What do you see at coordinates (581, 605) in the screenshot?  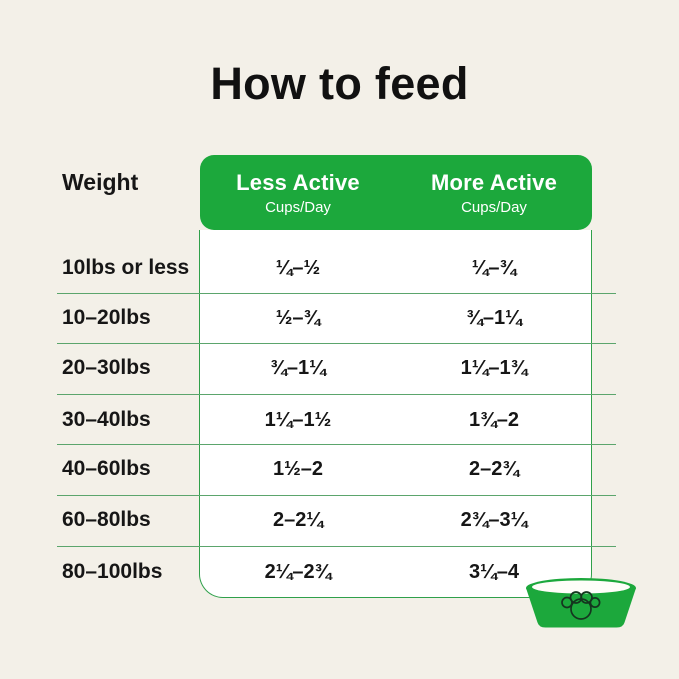 I see `paw-print-icon` at bounding box center [581, 605].